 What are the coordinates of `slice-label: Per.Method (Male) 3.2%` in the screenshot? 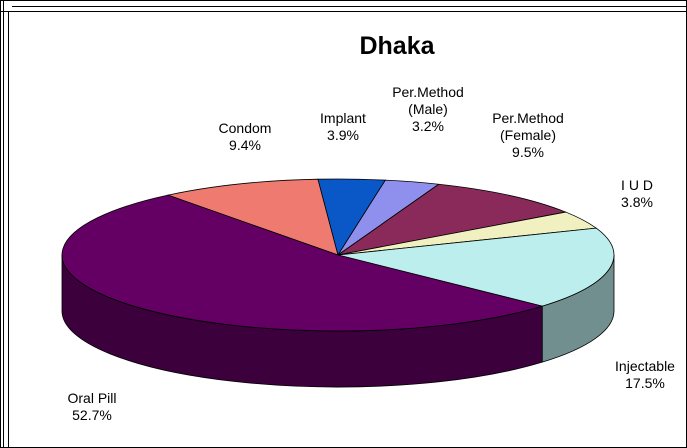 It's located at (428, 109).